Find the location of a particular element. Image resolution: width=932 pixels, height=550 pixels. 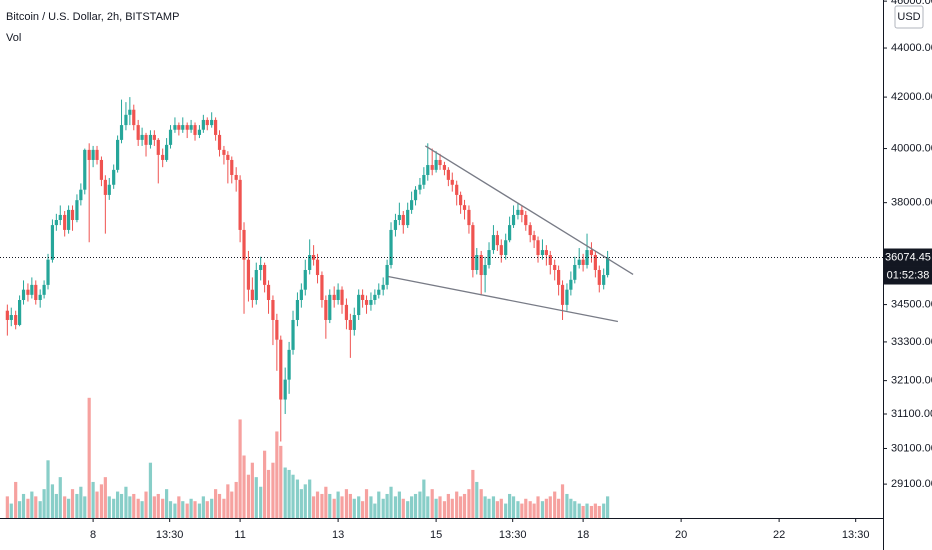

currency-box is located at coordinates (909, 17).